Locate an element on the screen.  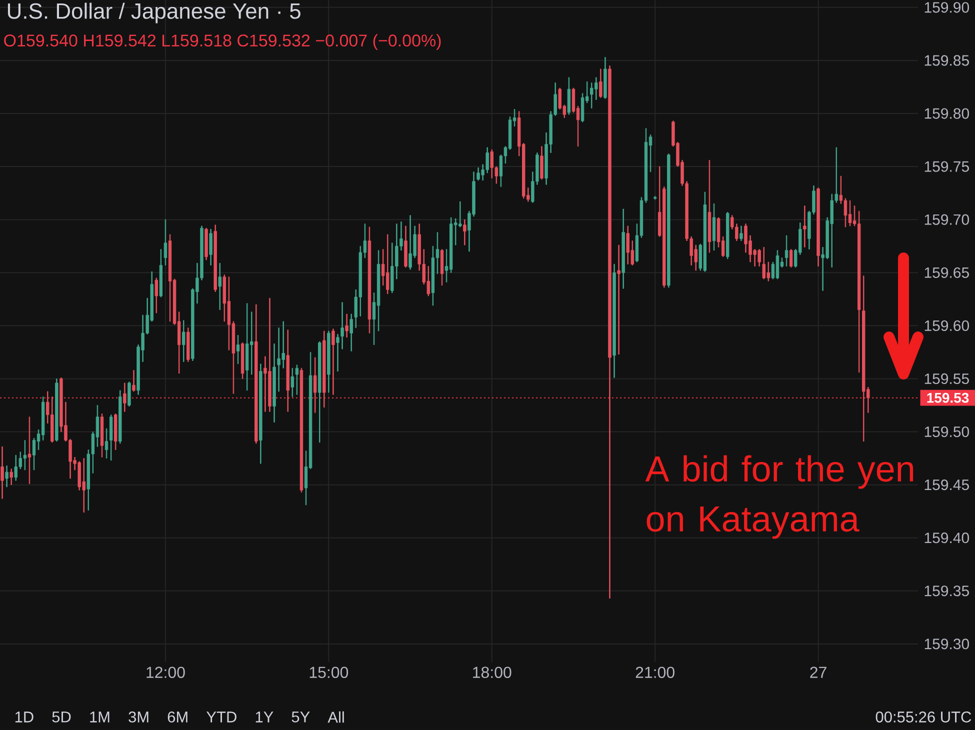
y-tick-label: 159.85 is located at coordinates (946, 60).